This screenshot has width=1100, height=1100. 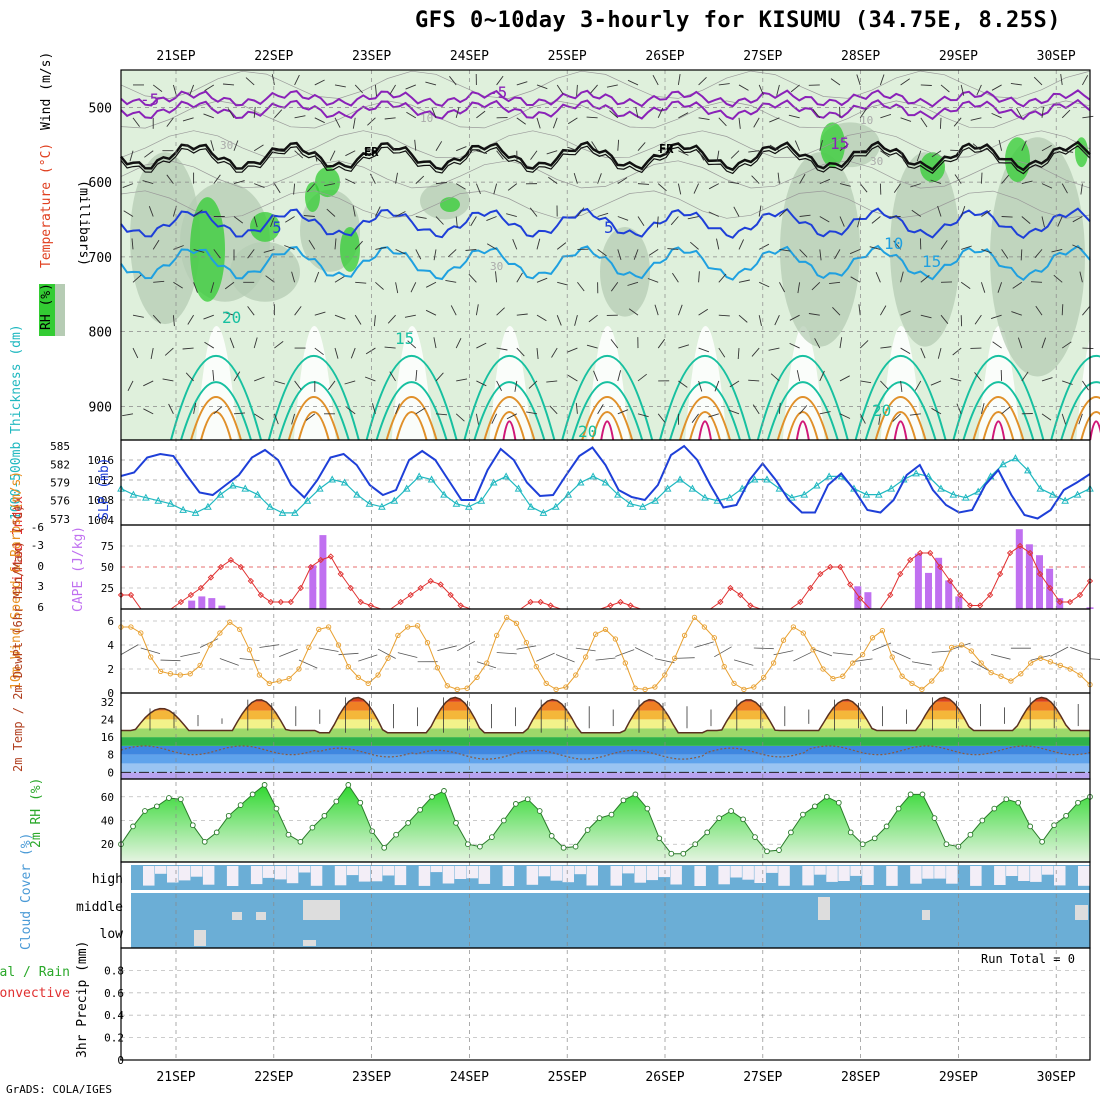 What do you see at coordinates (202, 602) in the screenshot?
I see `cape-bar` at bounding box center [202, 602].